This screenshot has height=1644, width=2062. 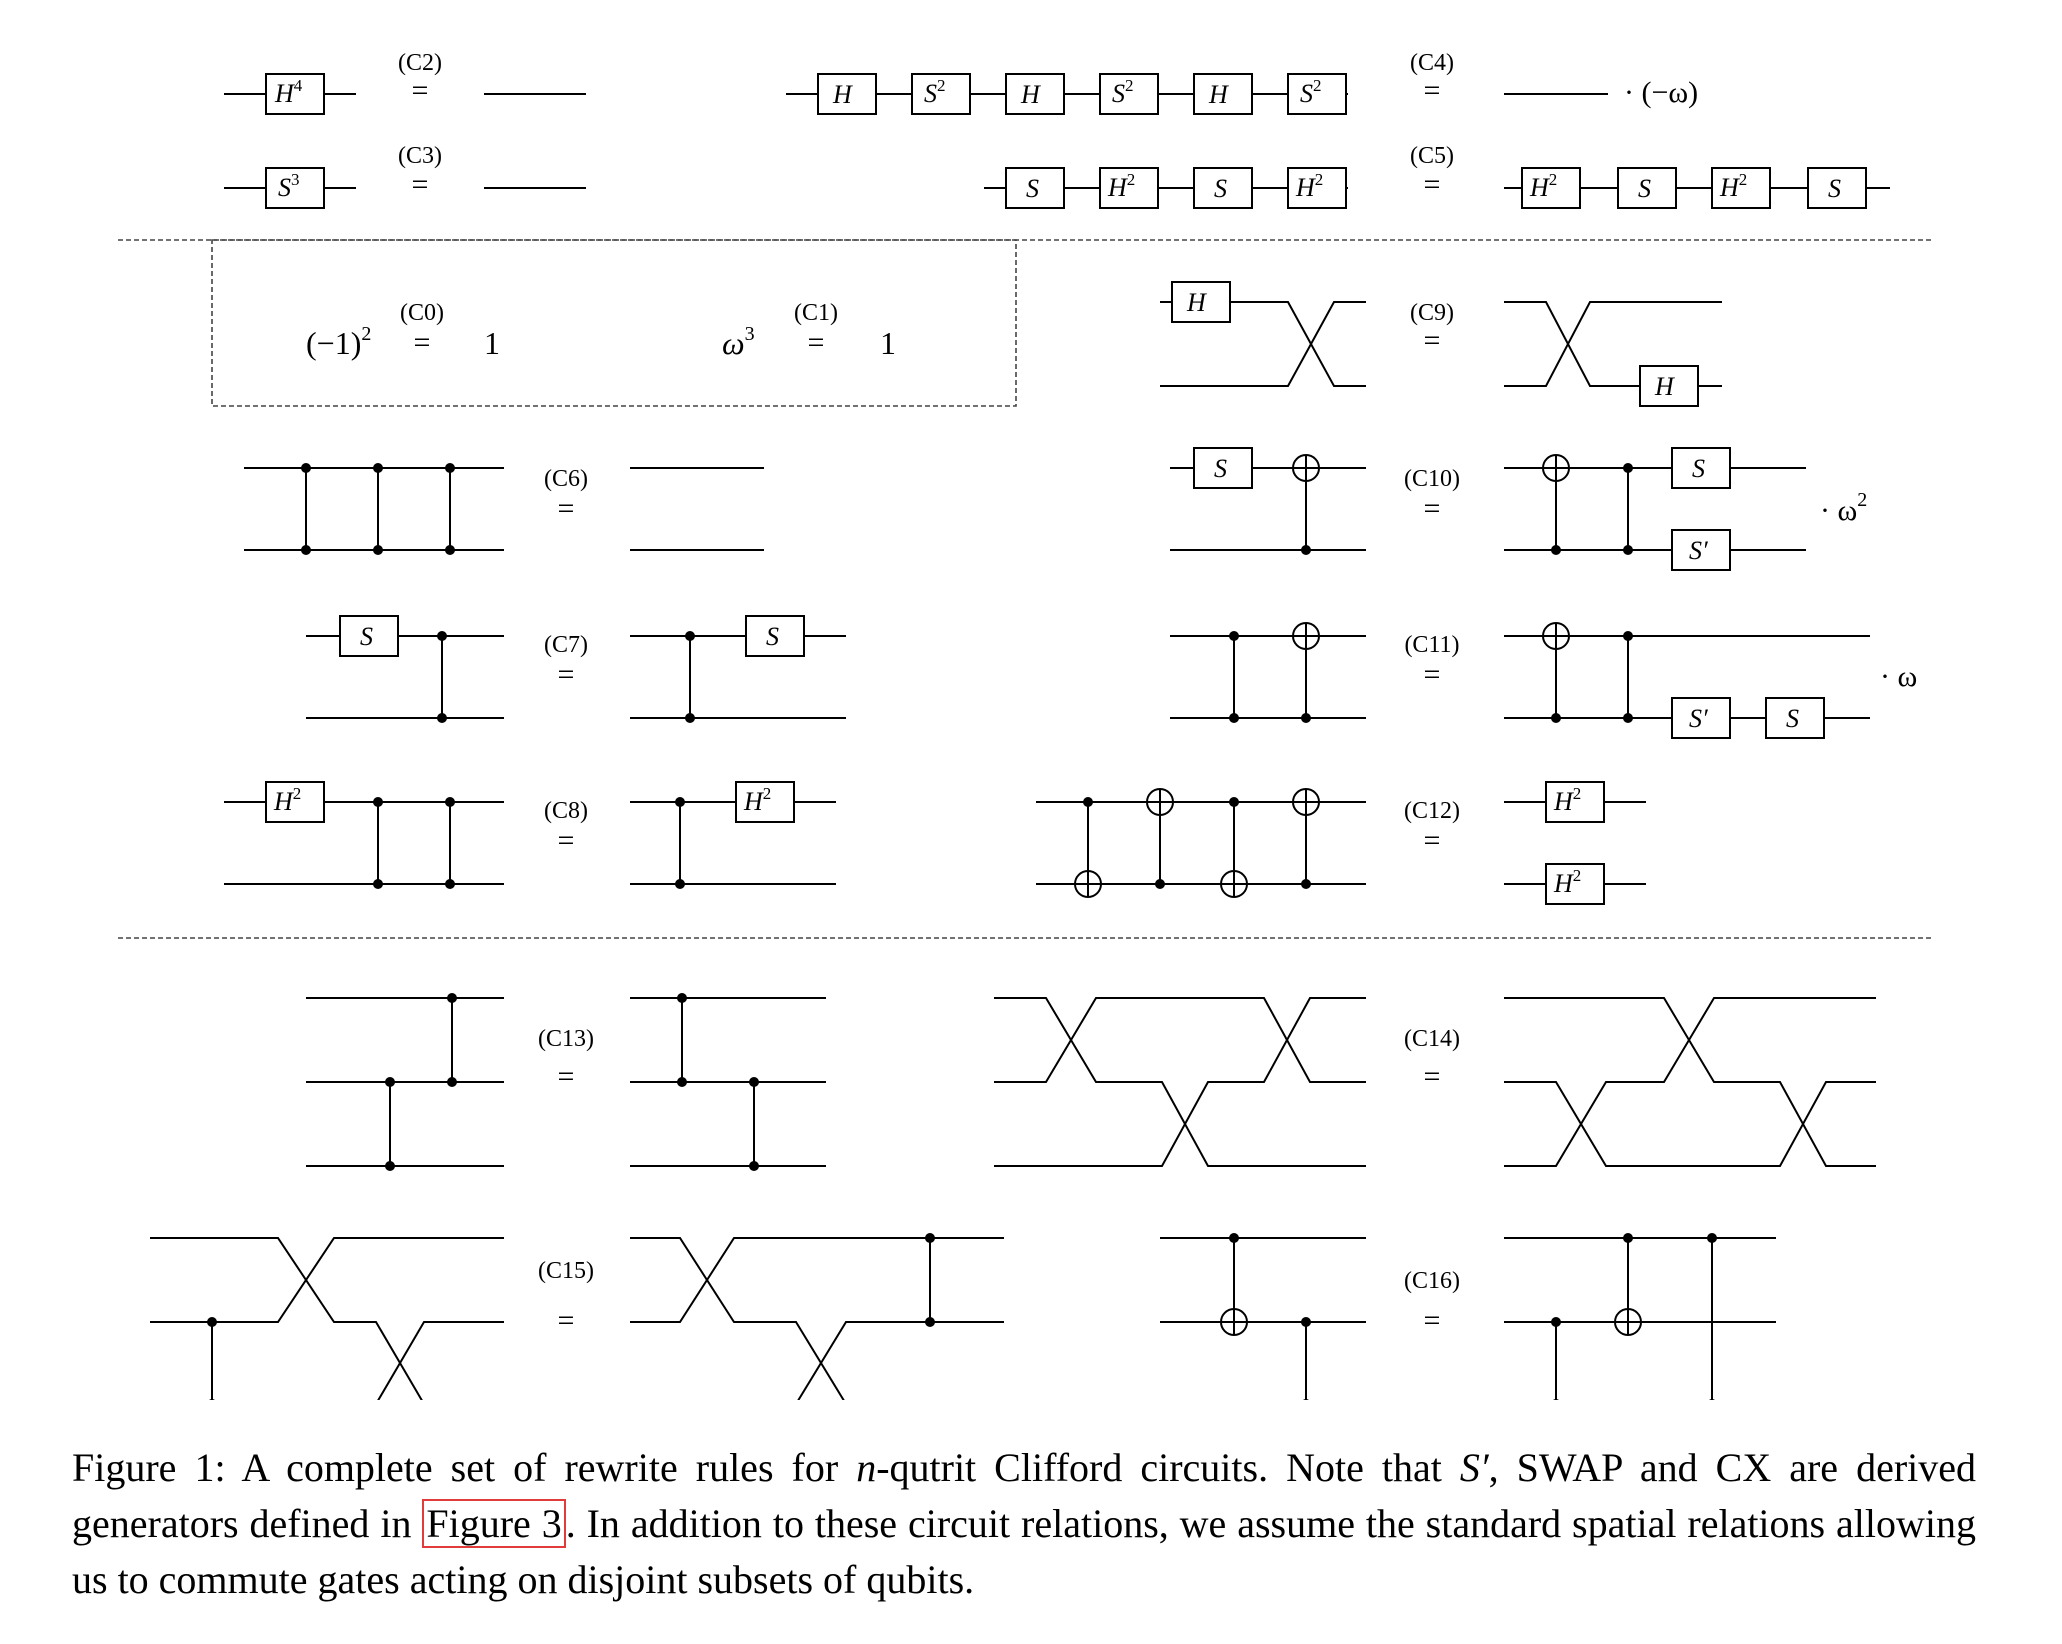 I want to click on svg-text: H4, so click(x=288, y=92).